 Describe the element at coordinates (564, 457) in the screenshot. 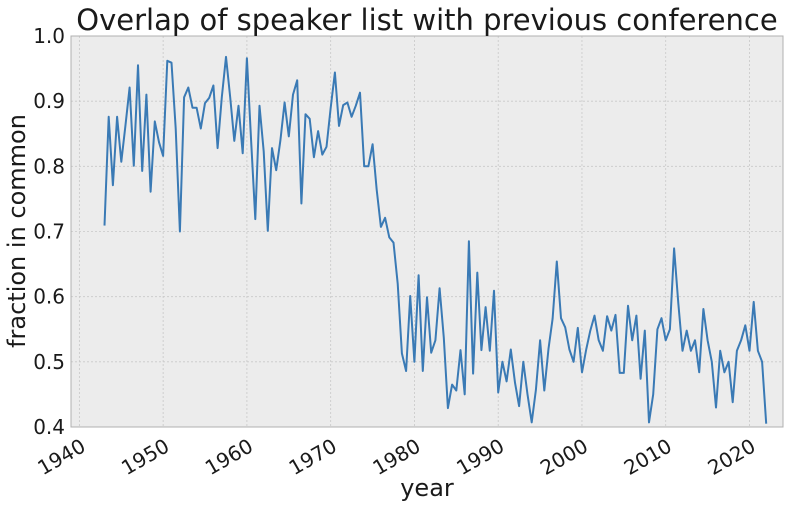

I see `x-tick-label: 2000` at that location.